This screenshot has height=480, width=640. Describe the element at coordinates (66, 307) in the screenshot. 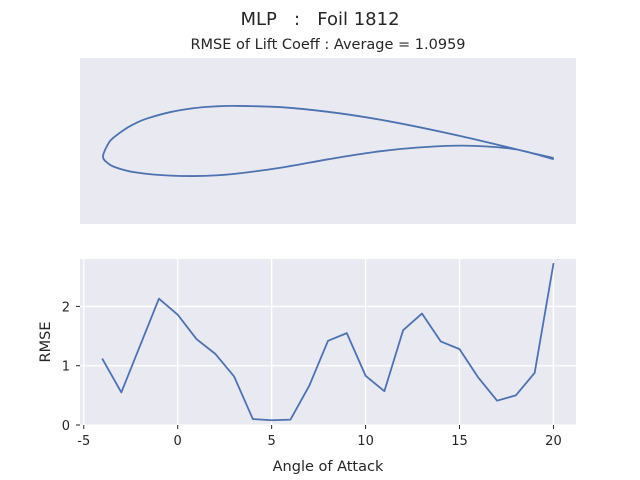

I see `y-tick-label: 2` at that location.